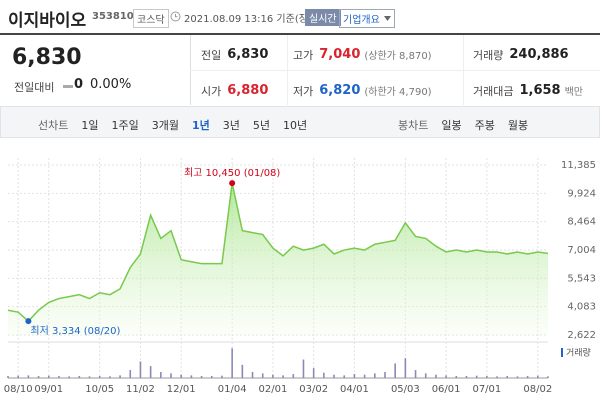 Image resolution: width=600 pixels, height=405 pixels. Describe the element at coordinates (272, 389) in the screenshot. I see `x-tick-label: 02/01` at that location.